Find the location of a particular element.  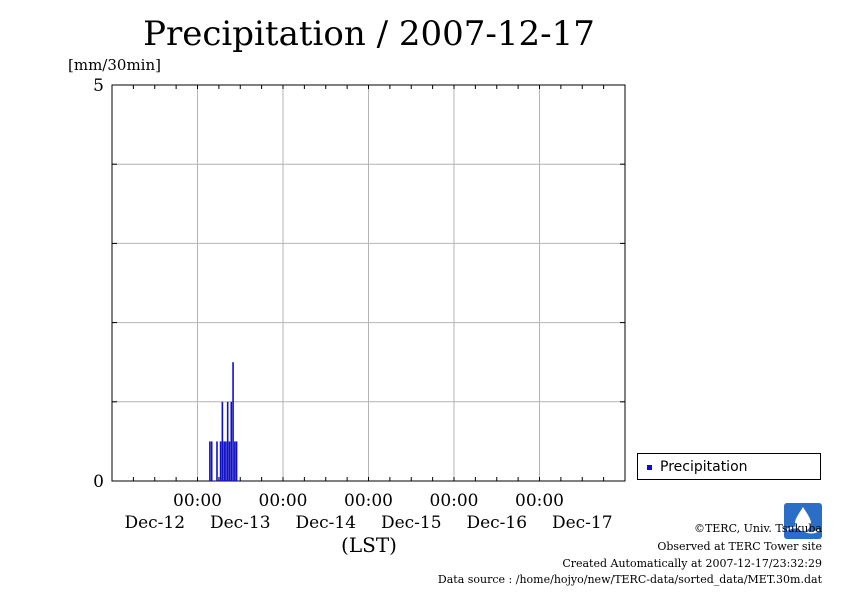

square-marker-icon is located at coordinates (649, 467).